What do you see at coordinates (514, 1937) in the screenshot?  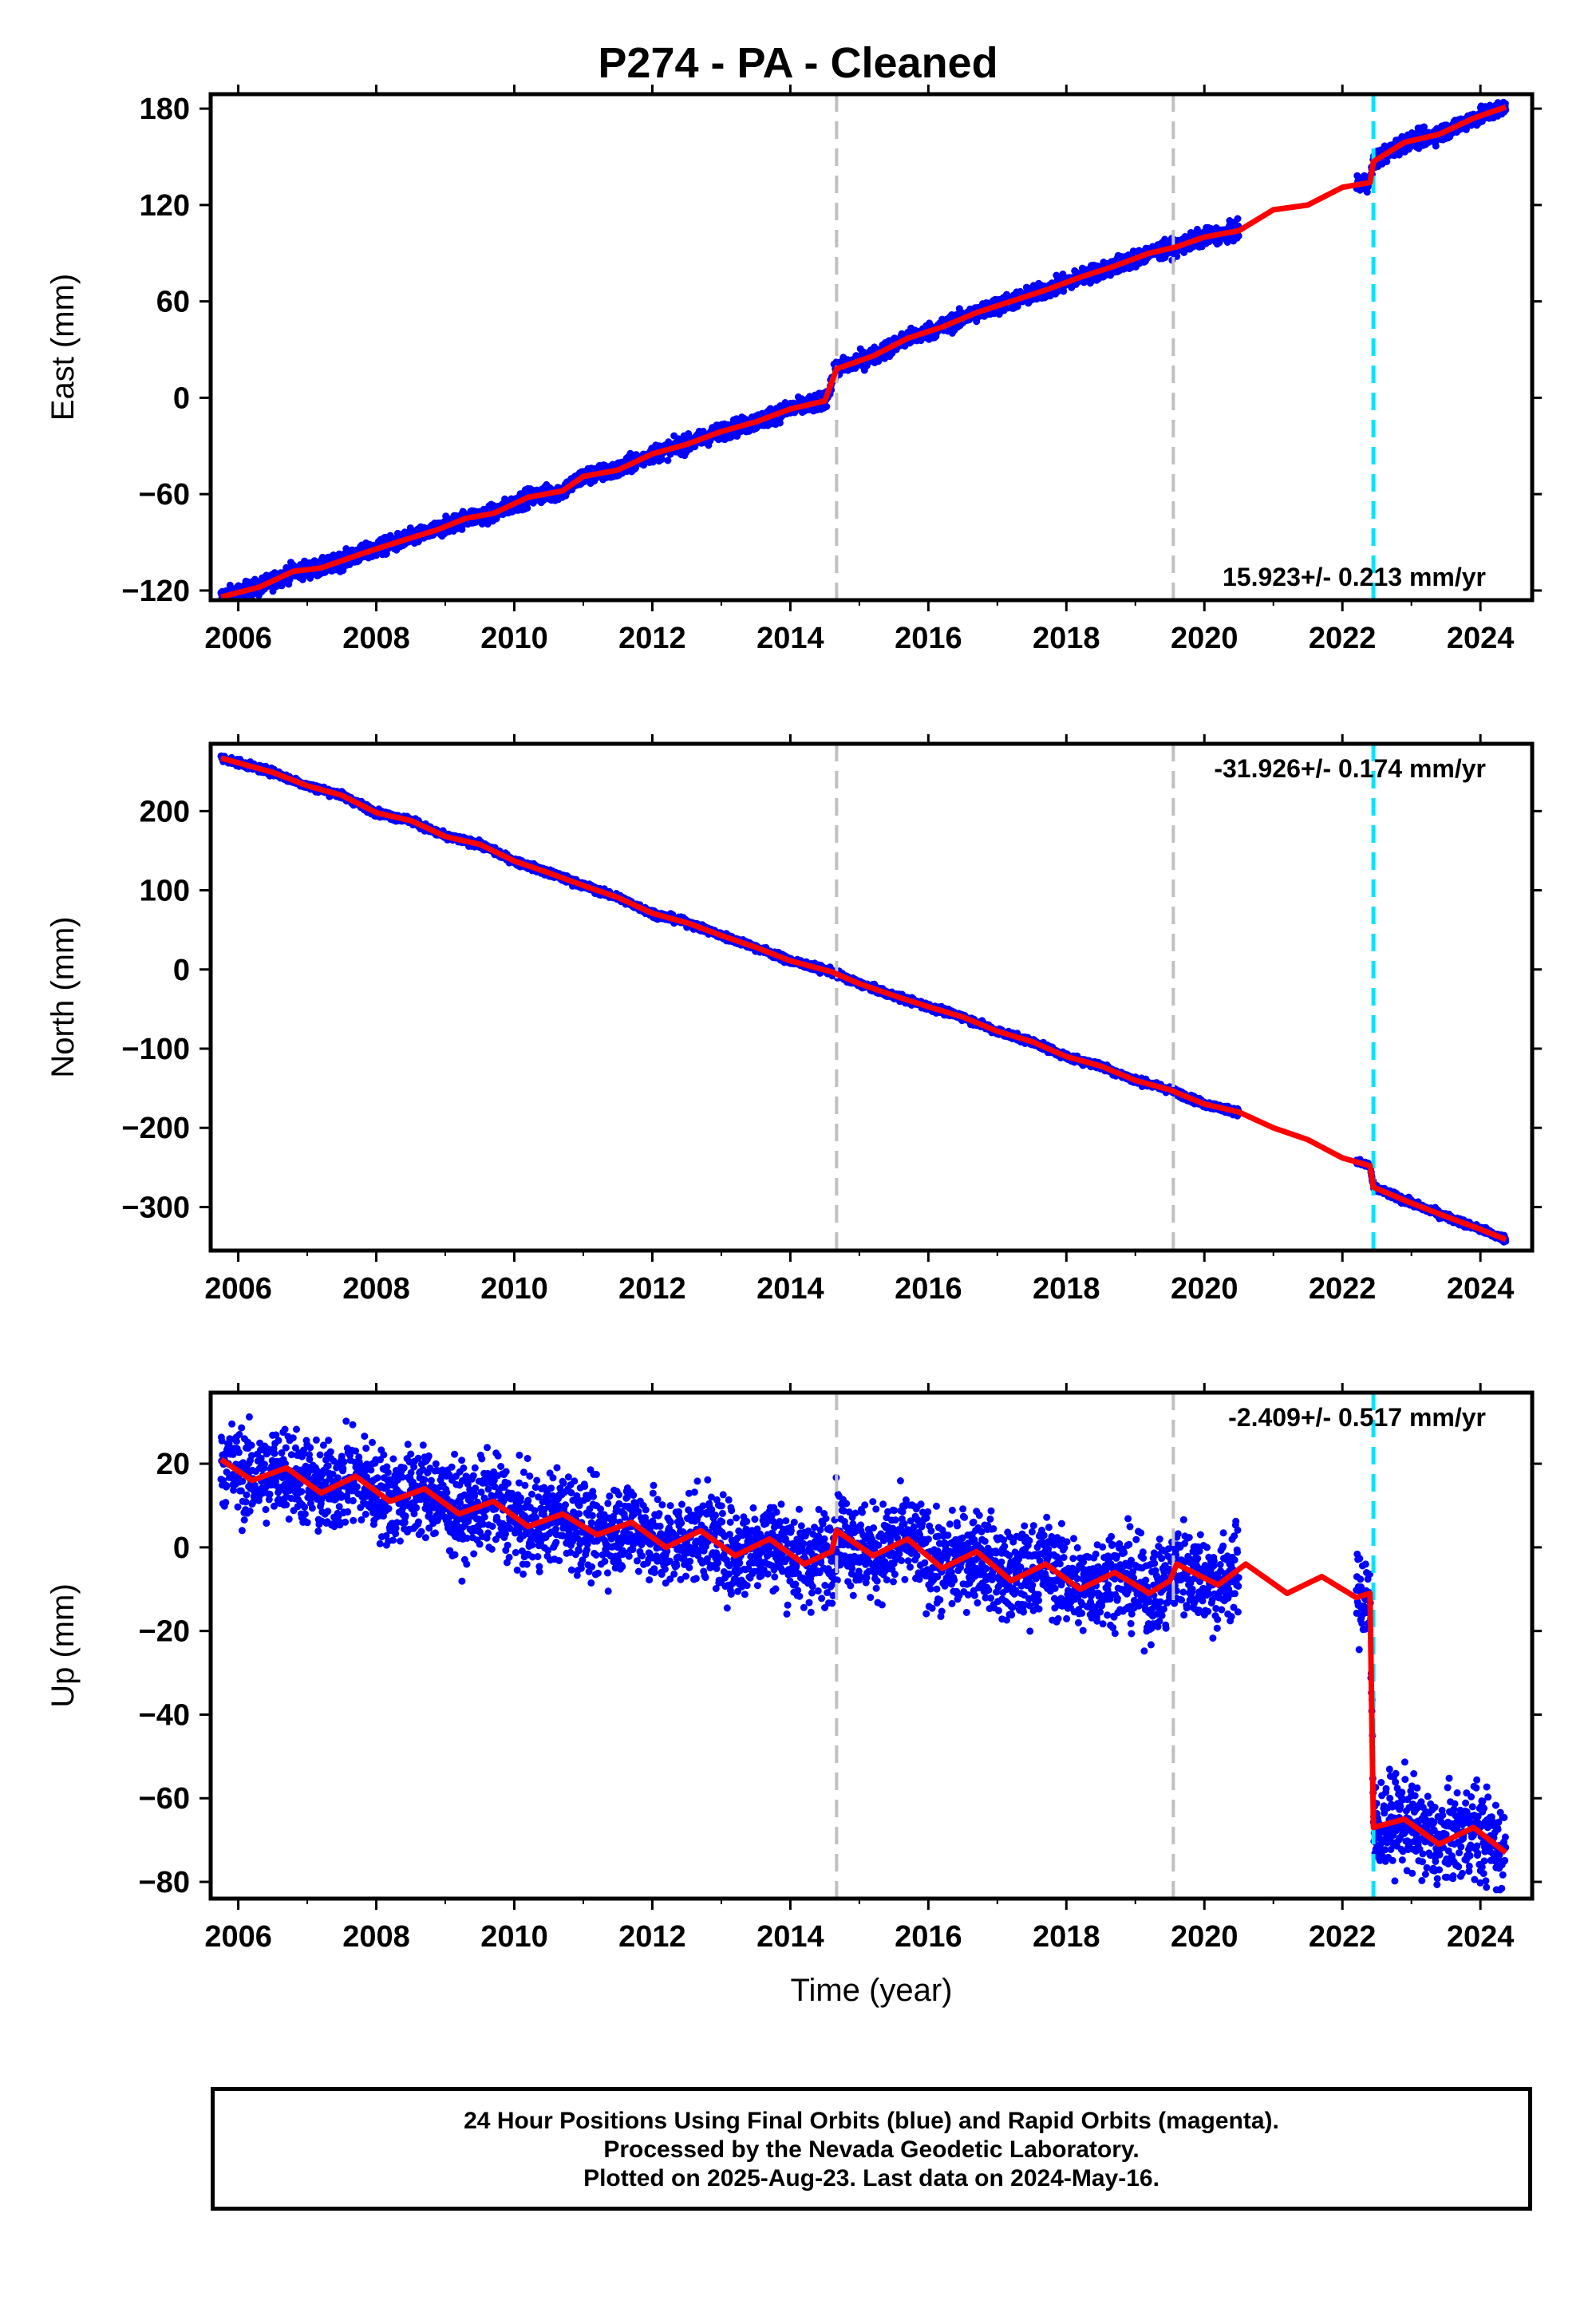 I see `up-x-tick-label: 2010` at bounding box center [514, 1937].